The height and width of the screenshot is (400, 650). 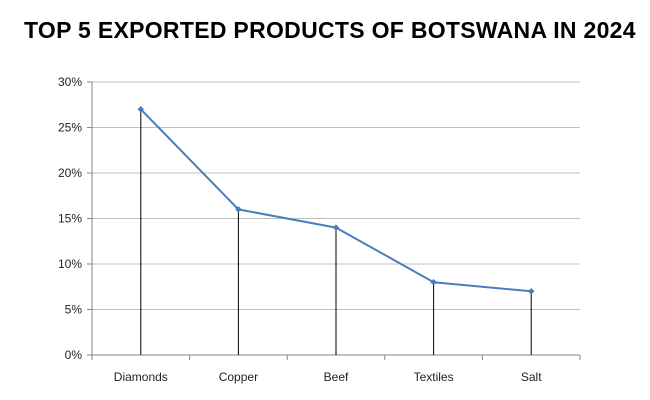 I want to click on x-tick-label: Diamonds, so click(x=141, y=377).